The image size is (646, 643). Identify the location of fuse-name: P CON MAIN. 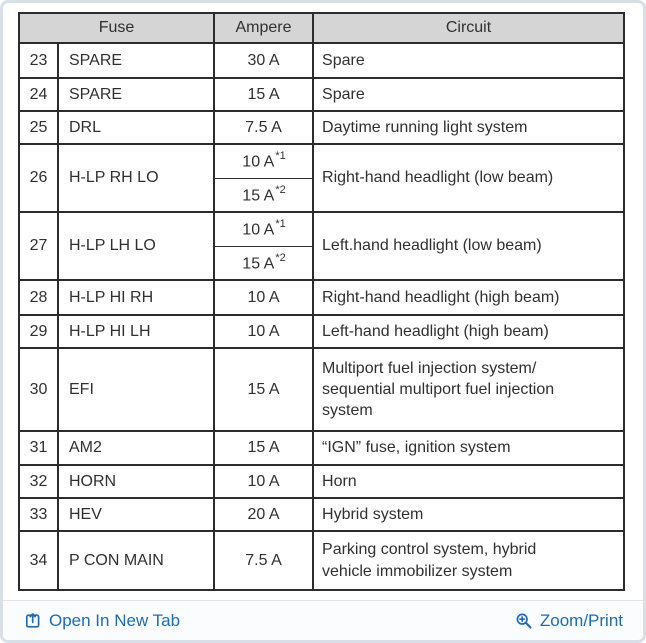
(136, 560).